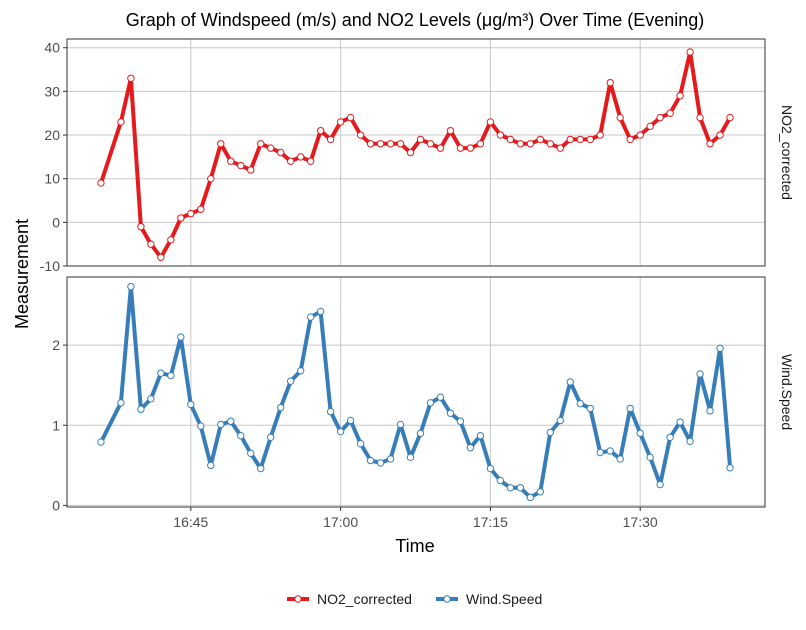 This screenshot has width=806, height=630. What do you see at coordinates (640, 522) in the screenshot?
I see `x-tick-label: 17:30` at bounding box center [640, 522].